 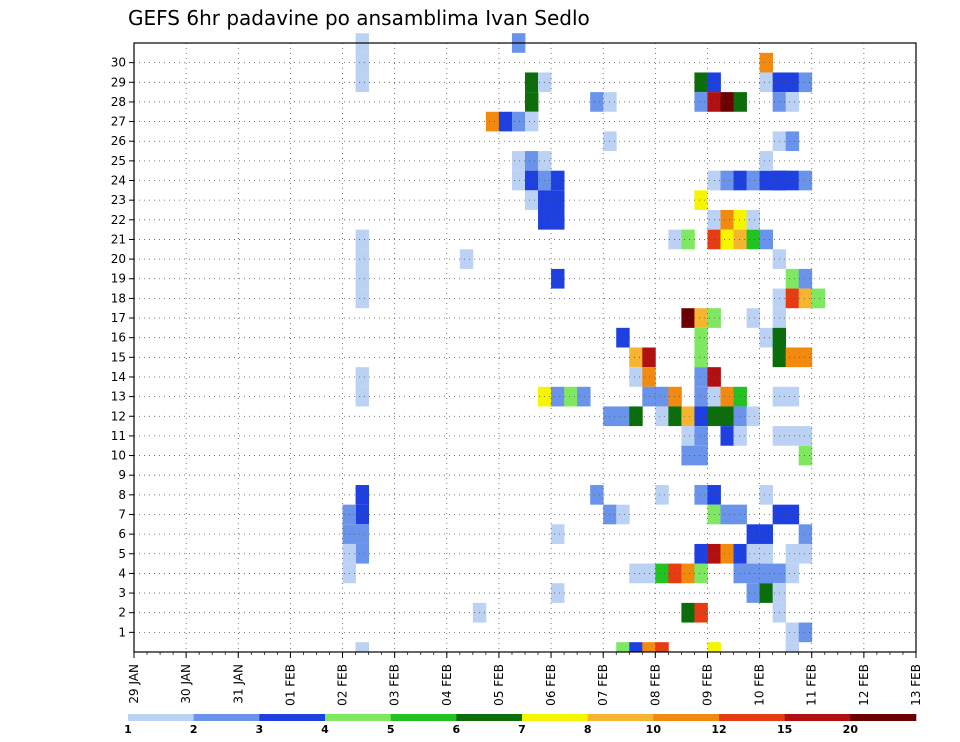 I want to click on y-tick-label: 9, so click(x=122, y=475).